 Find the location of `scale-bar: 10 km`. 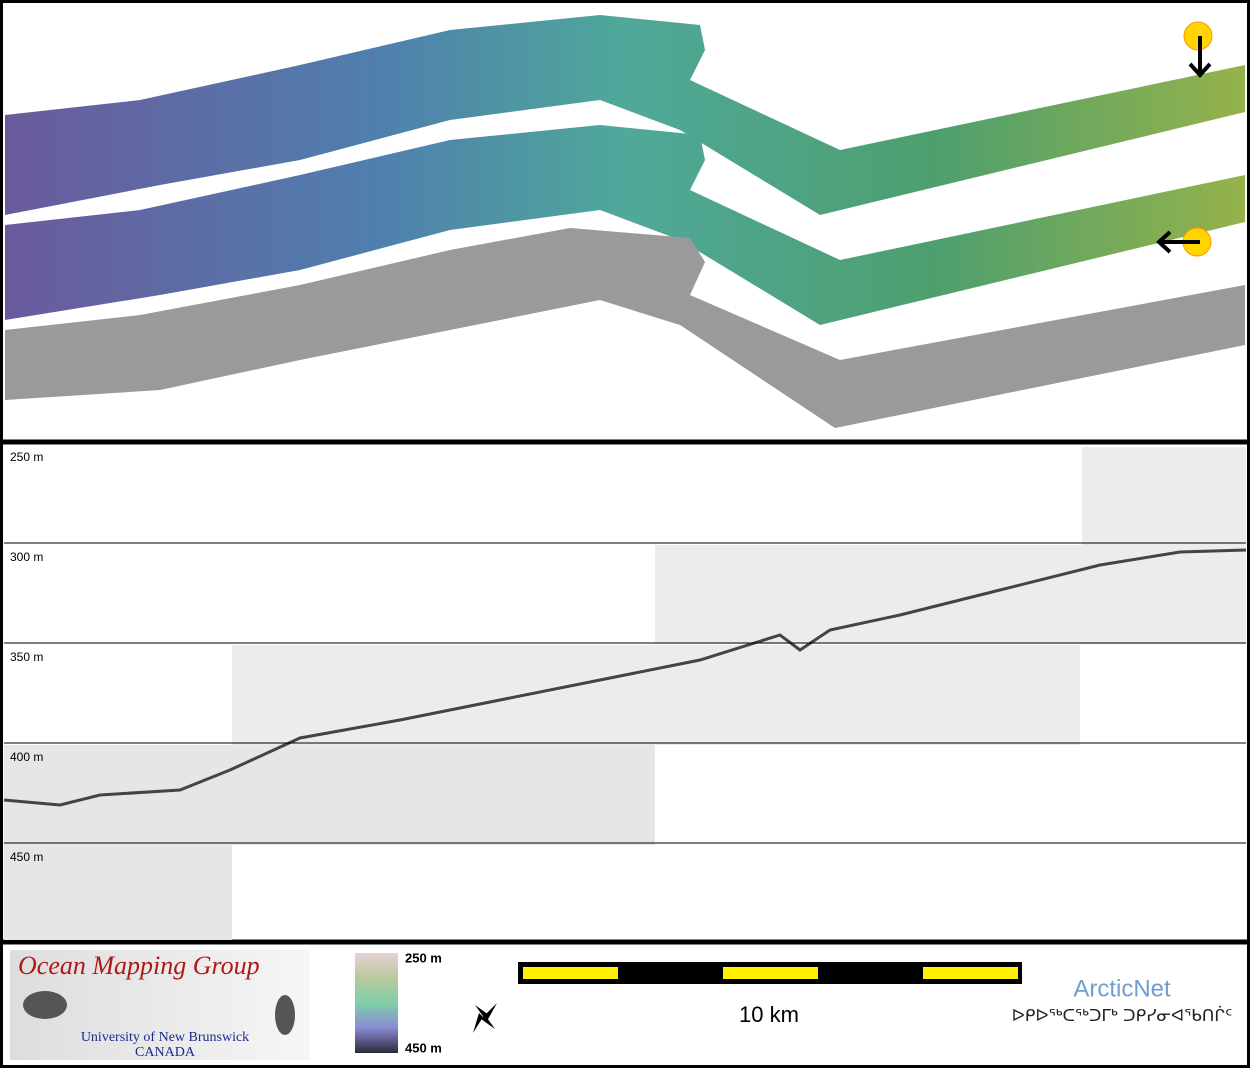

scale-bar: 10 km is located at coordinates (770, 994).